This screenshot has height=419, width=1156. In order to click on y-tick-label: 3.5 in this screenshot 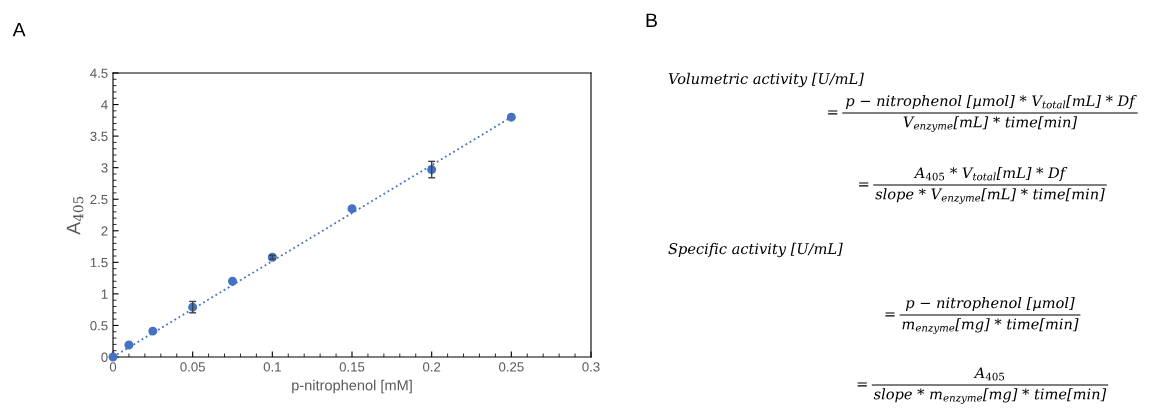, I will do `click(99, 136)`.